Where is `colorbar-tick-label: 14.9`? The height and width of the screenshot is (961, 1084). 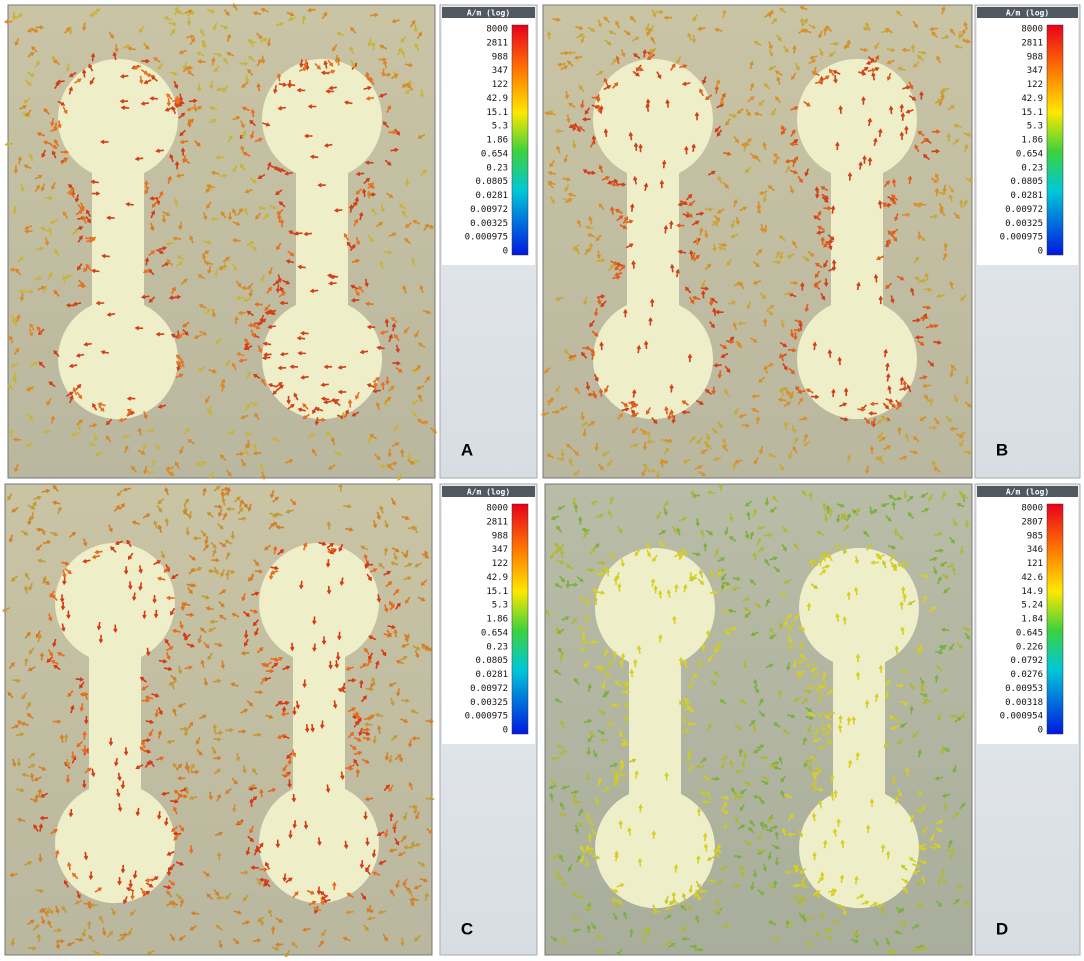
colorbar-tick-label: 14.9 is located at coordinates (1032, 592).